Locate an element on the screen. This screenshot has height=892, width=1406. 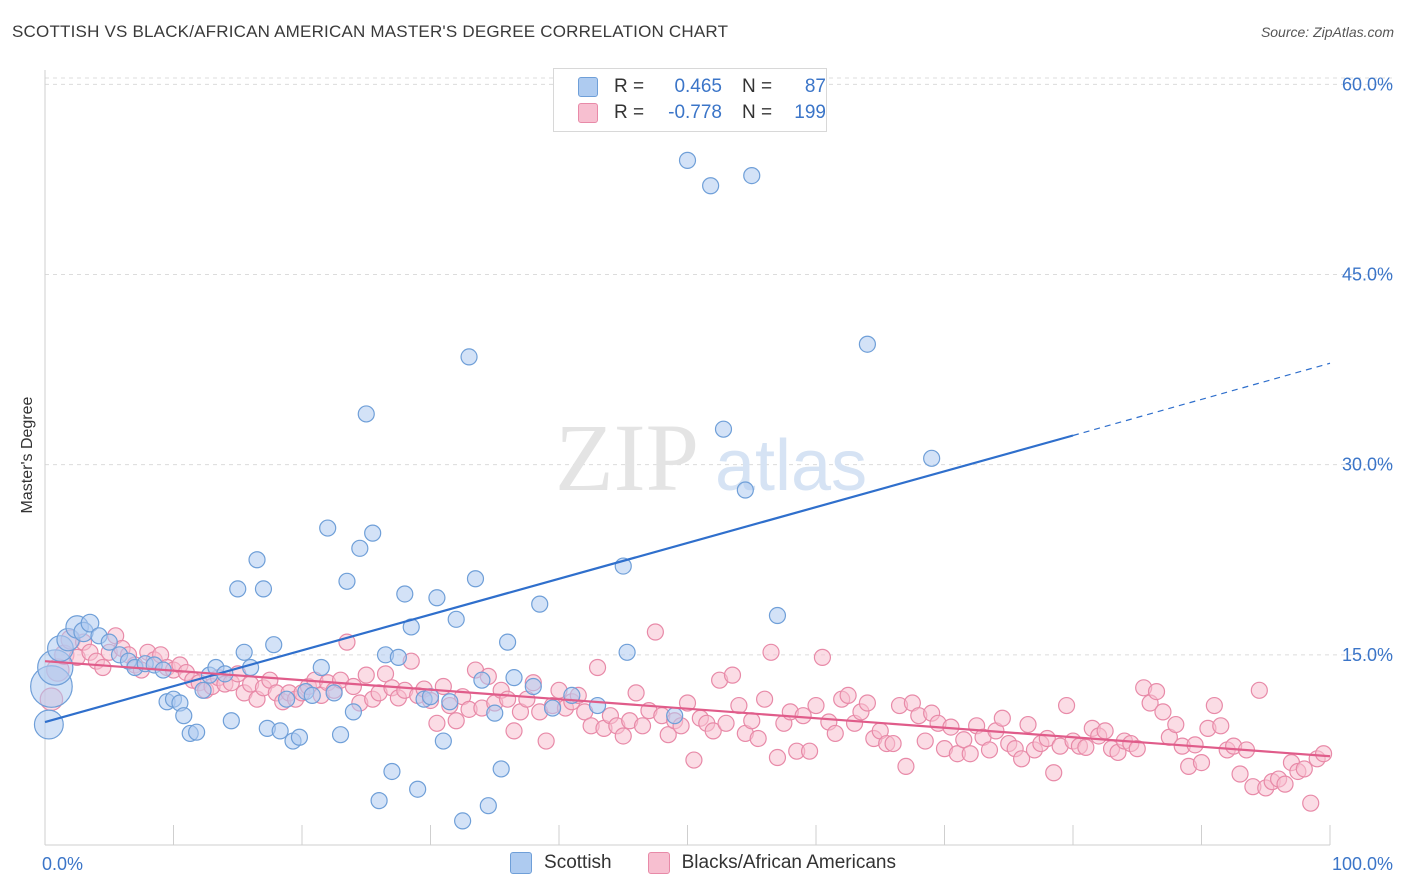
watermark: ZIP atlas is located at coordinates (711, 457).